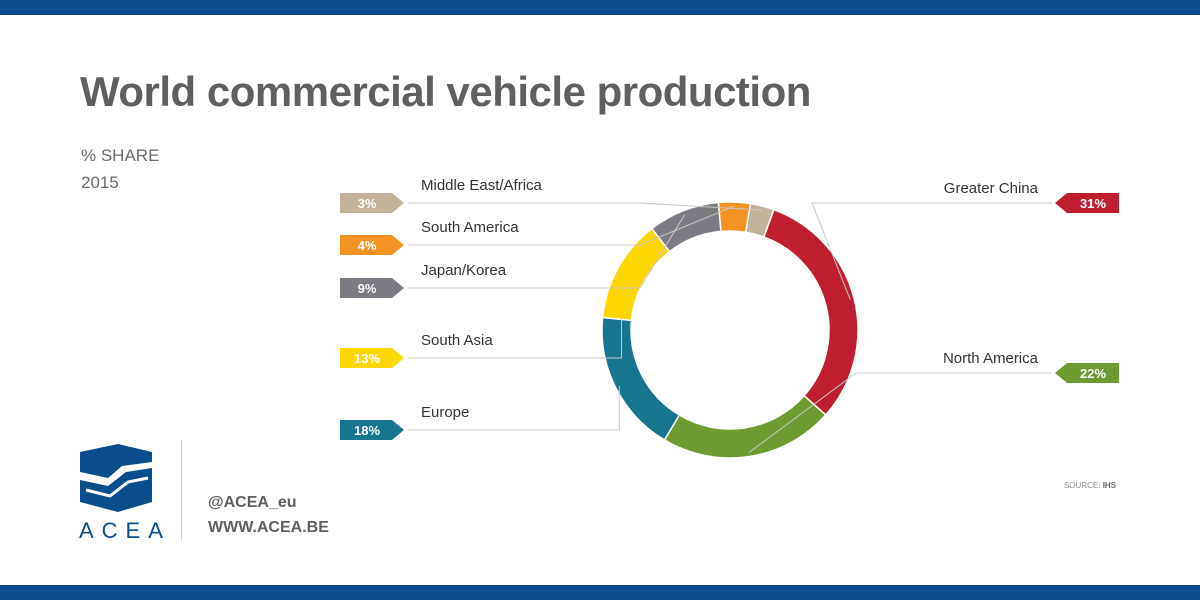 Image resolution: width=1200 pixels, height=600 pixels. What do you see at coordinates (457, 340) in the screenshot?
I see `label-south-asia: South Asia` at bounding box center [457, 340].